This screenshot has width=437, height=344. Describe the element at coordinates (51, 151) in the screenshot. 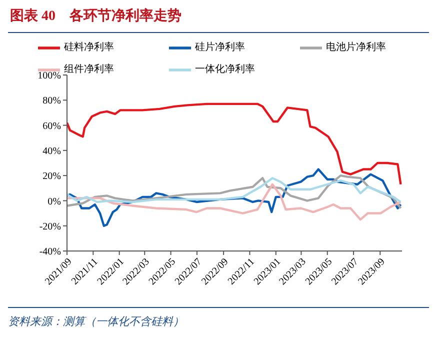

I see `y-tick-label: 40%` at that location.